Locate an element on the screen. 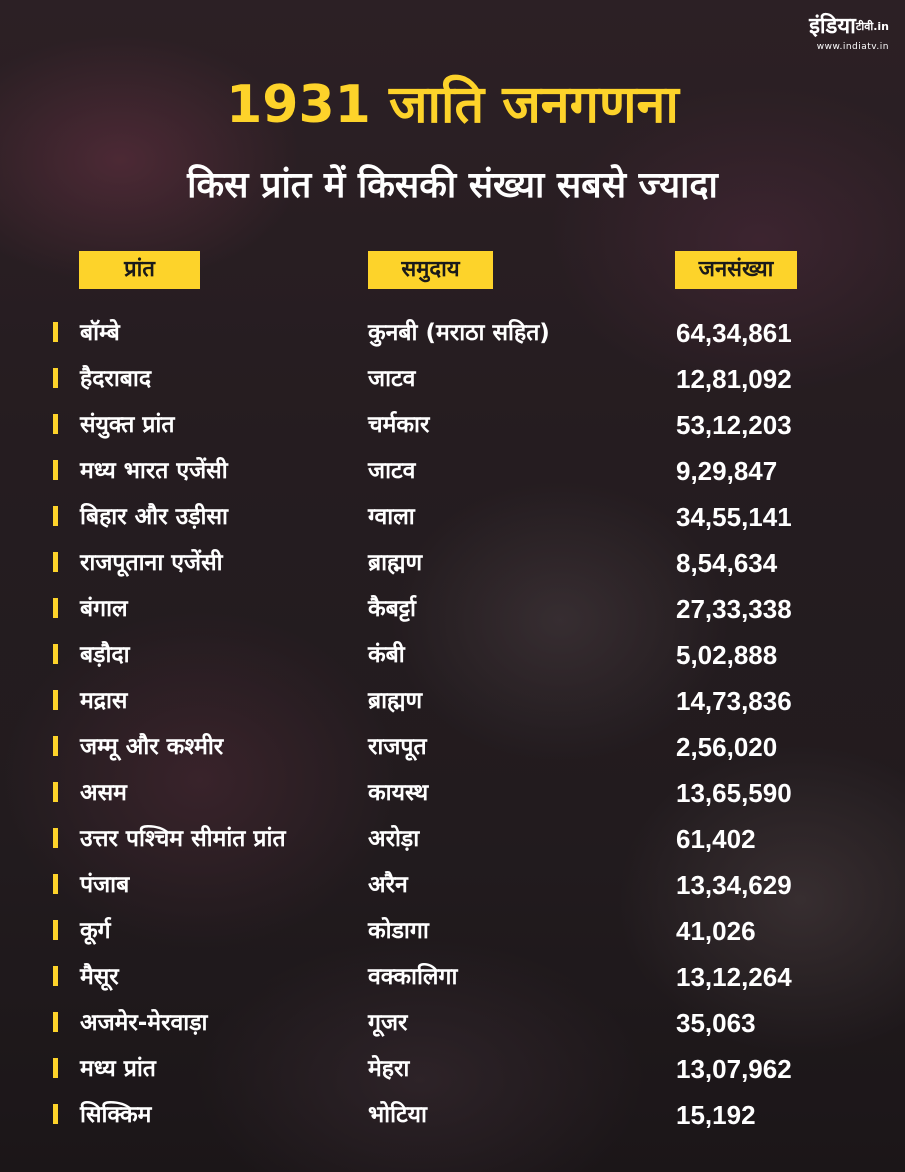  cell-prant: मैसूर is located at coordinates (99, 977).